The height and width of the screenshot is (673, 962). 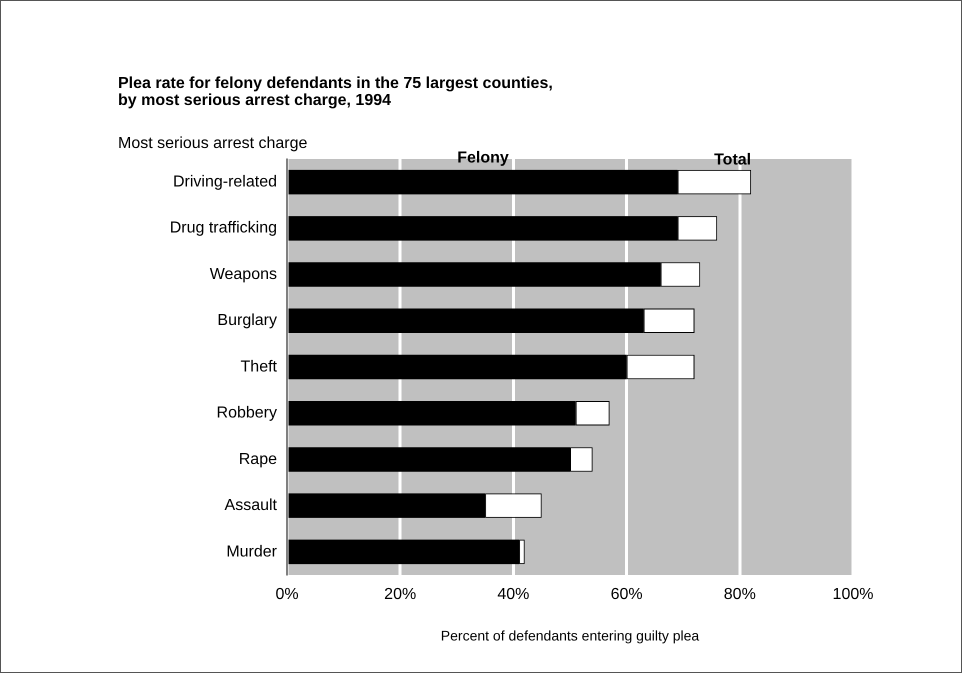 I want to click on x-tick-label: 60%, so click(x=626, y=595).